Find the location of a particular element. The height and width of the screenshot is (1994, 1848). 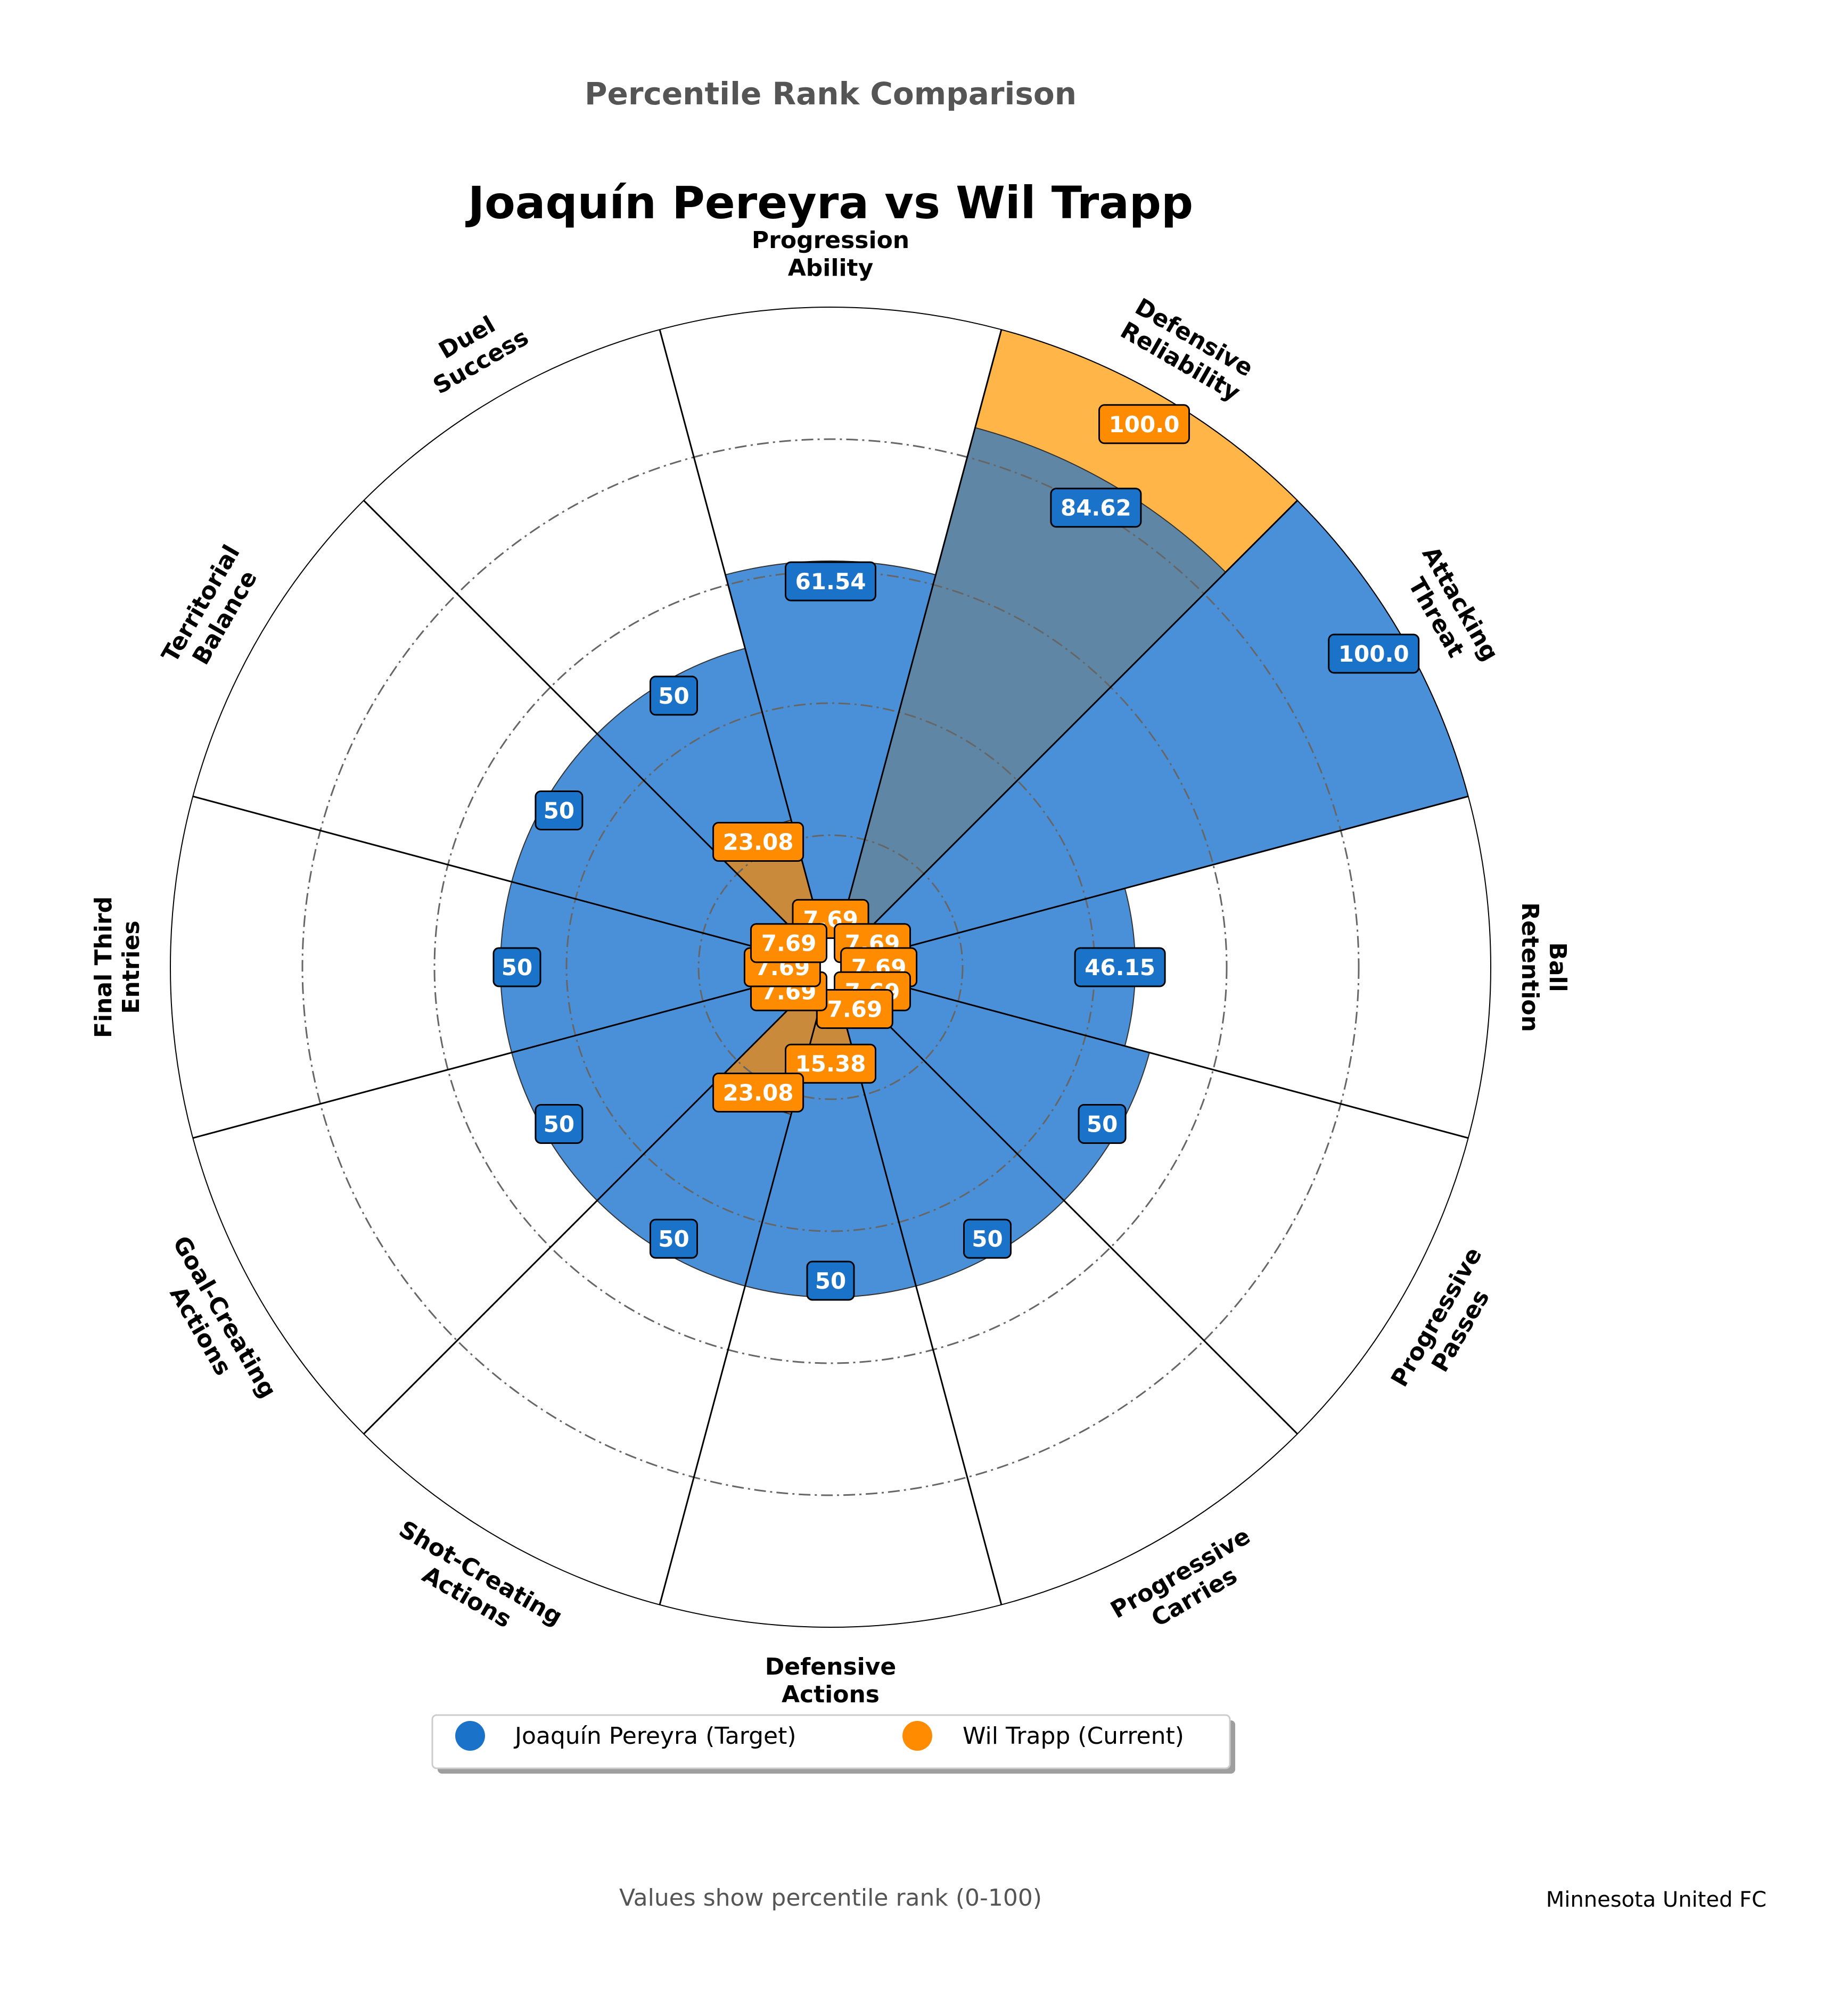

supertitle: Percentile Rank Comparison is located at coordinates (831, 94).